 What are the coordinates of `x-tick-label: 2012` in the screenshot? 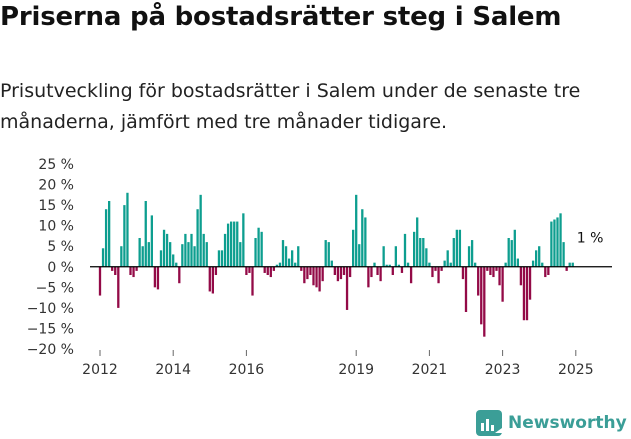 It's located at (100, 370).